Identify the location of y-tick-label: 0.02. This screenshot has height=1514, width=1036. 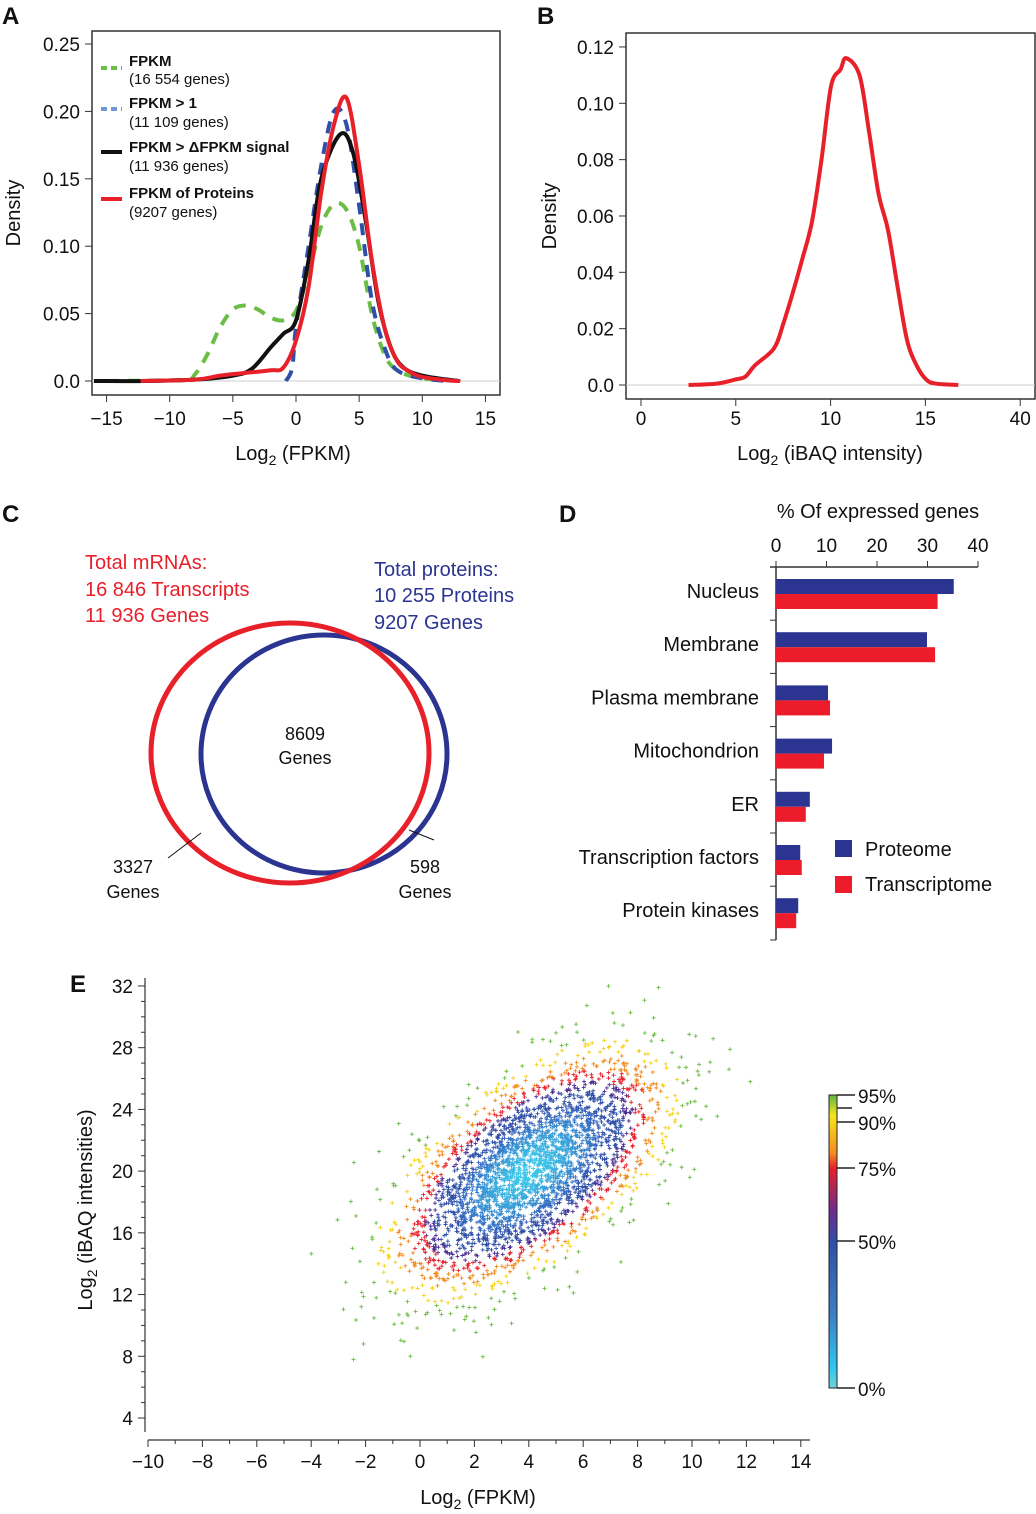
(595, 330).